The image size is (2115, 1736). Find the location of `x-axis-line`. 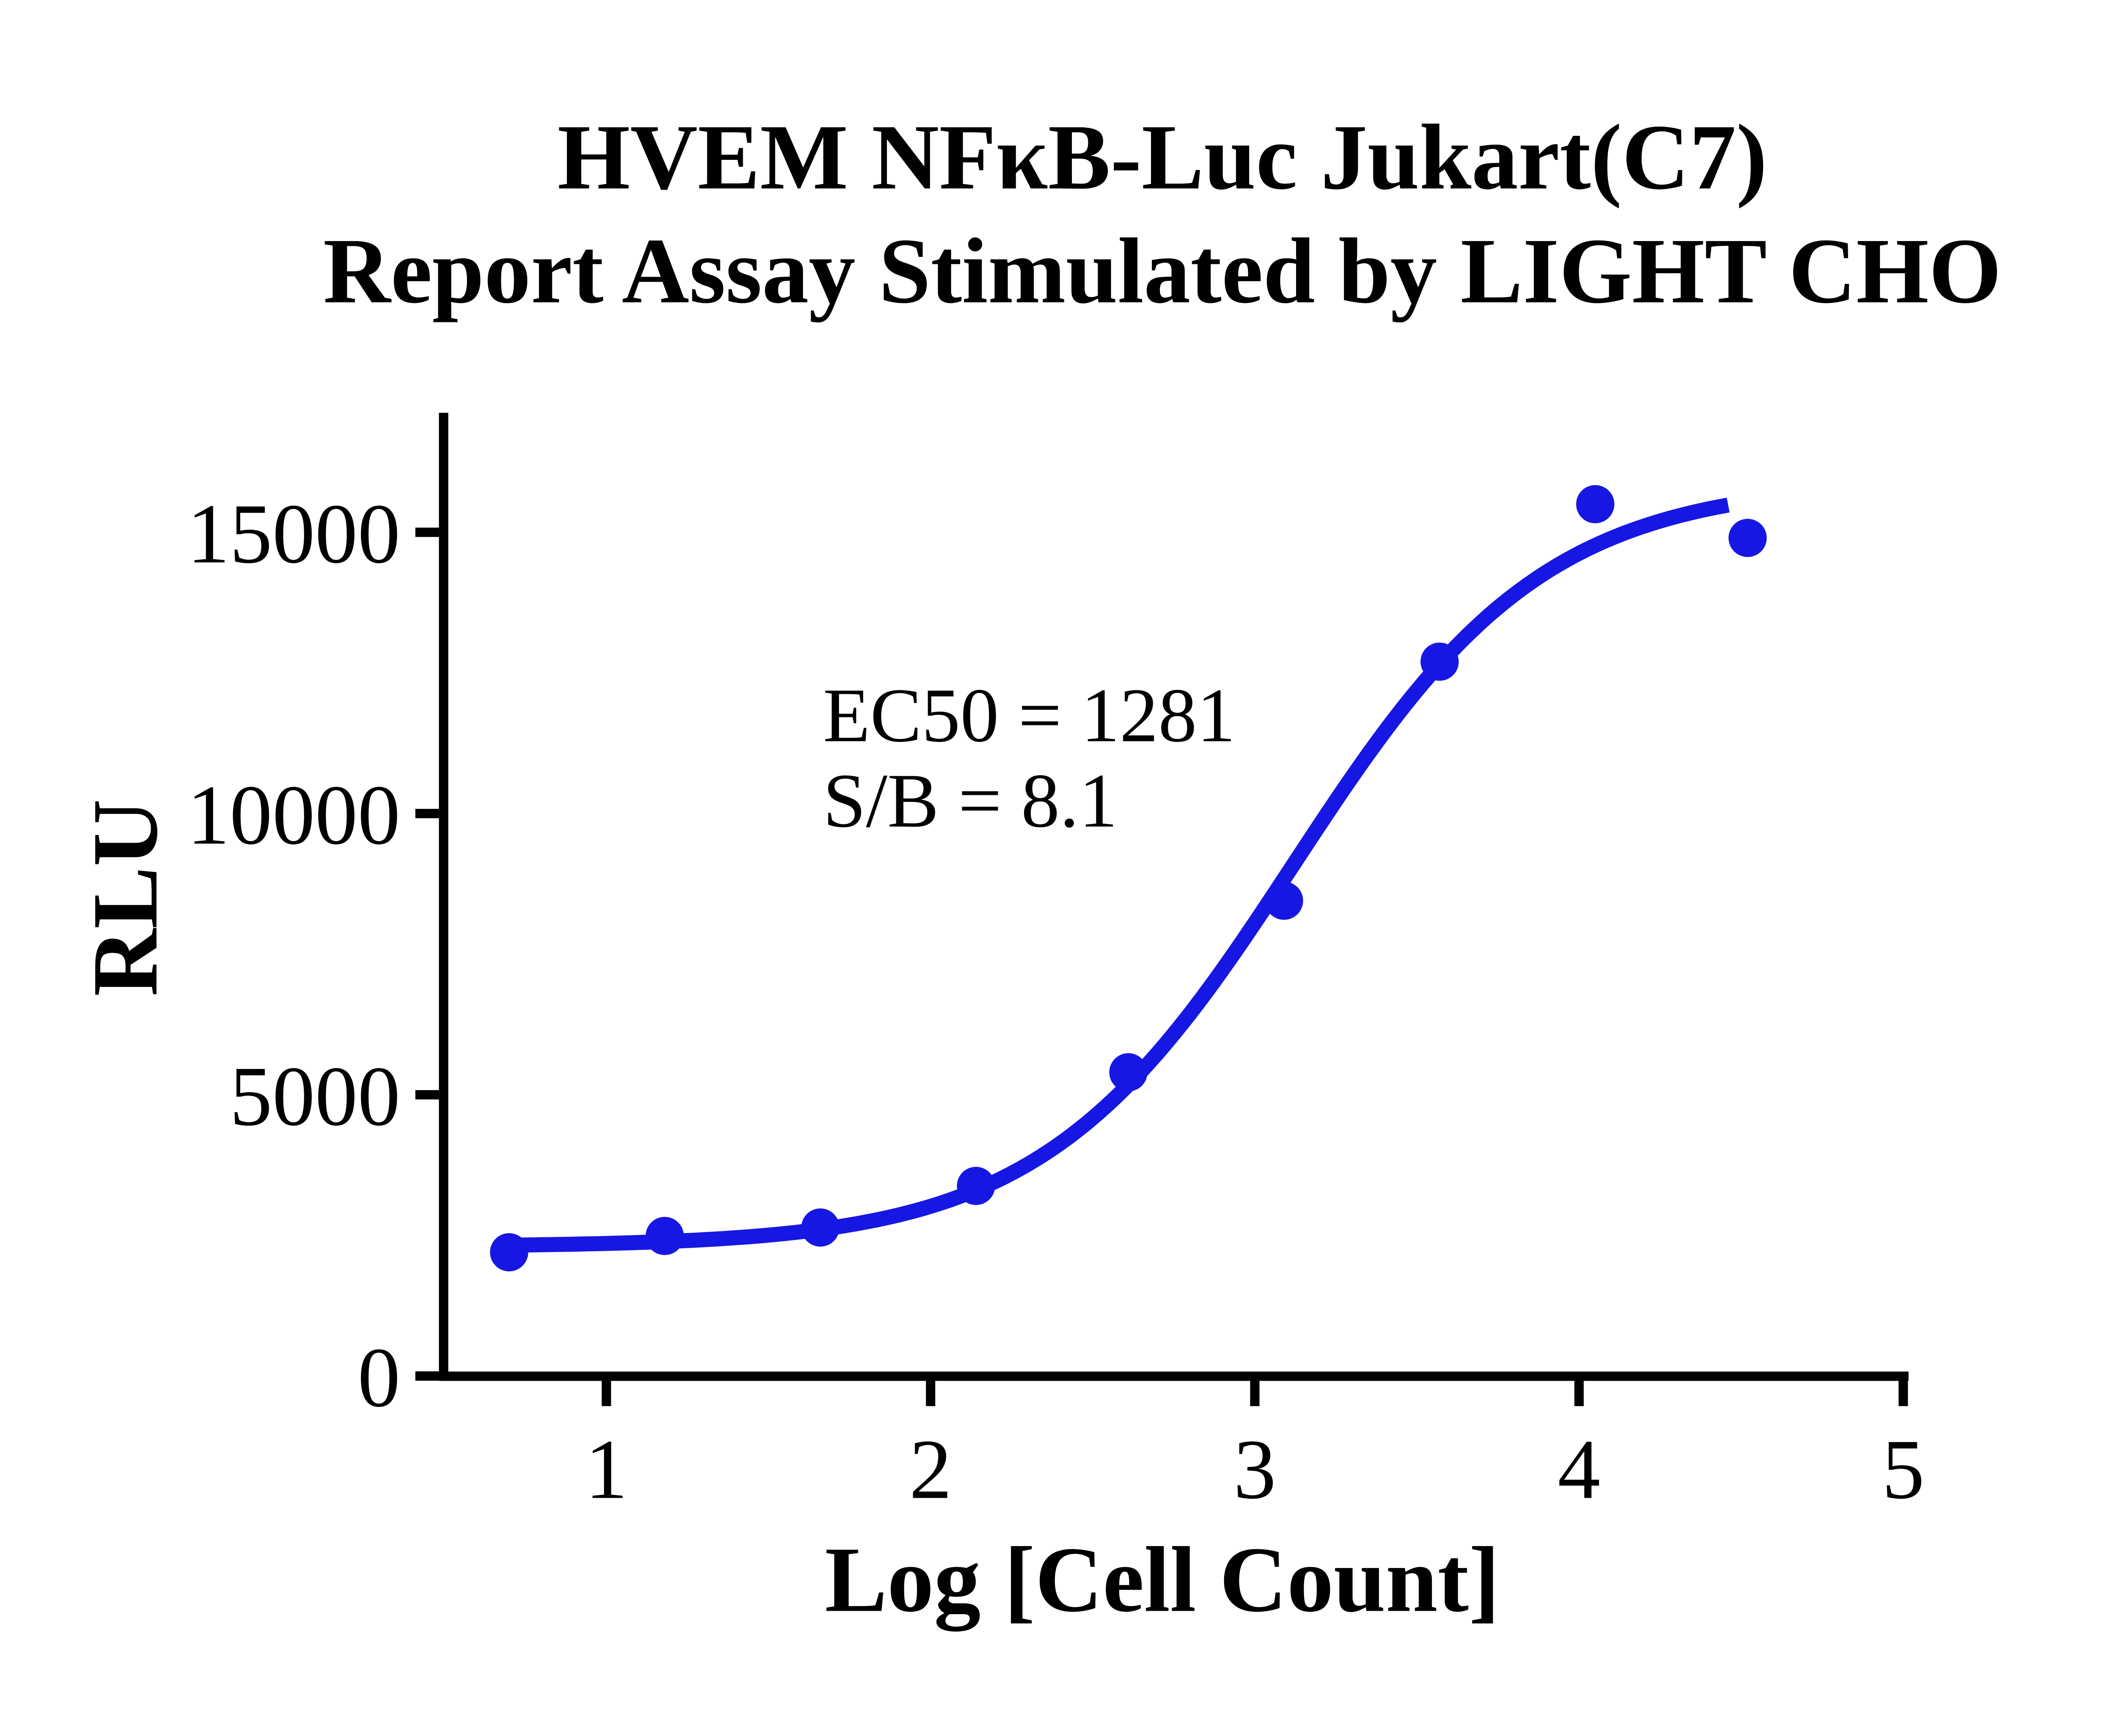

x-axis-line is located at coordinates (1174, 1376).